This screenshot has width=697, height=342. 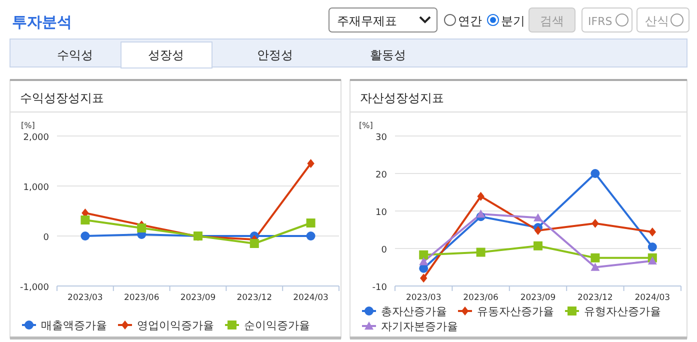 I want to click on legend-label: 총자산증가율, so click(x=414, y=311).